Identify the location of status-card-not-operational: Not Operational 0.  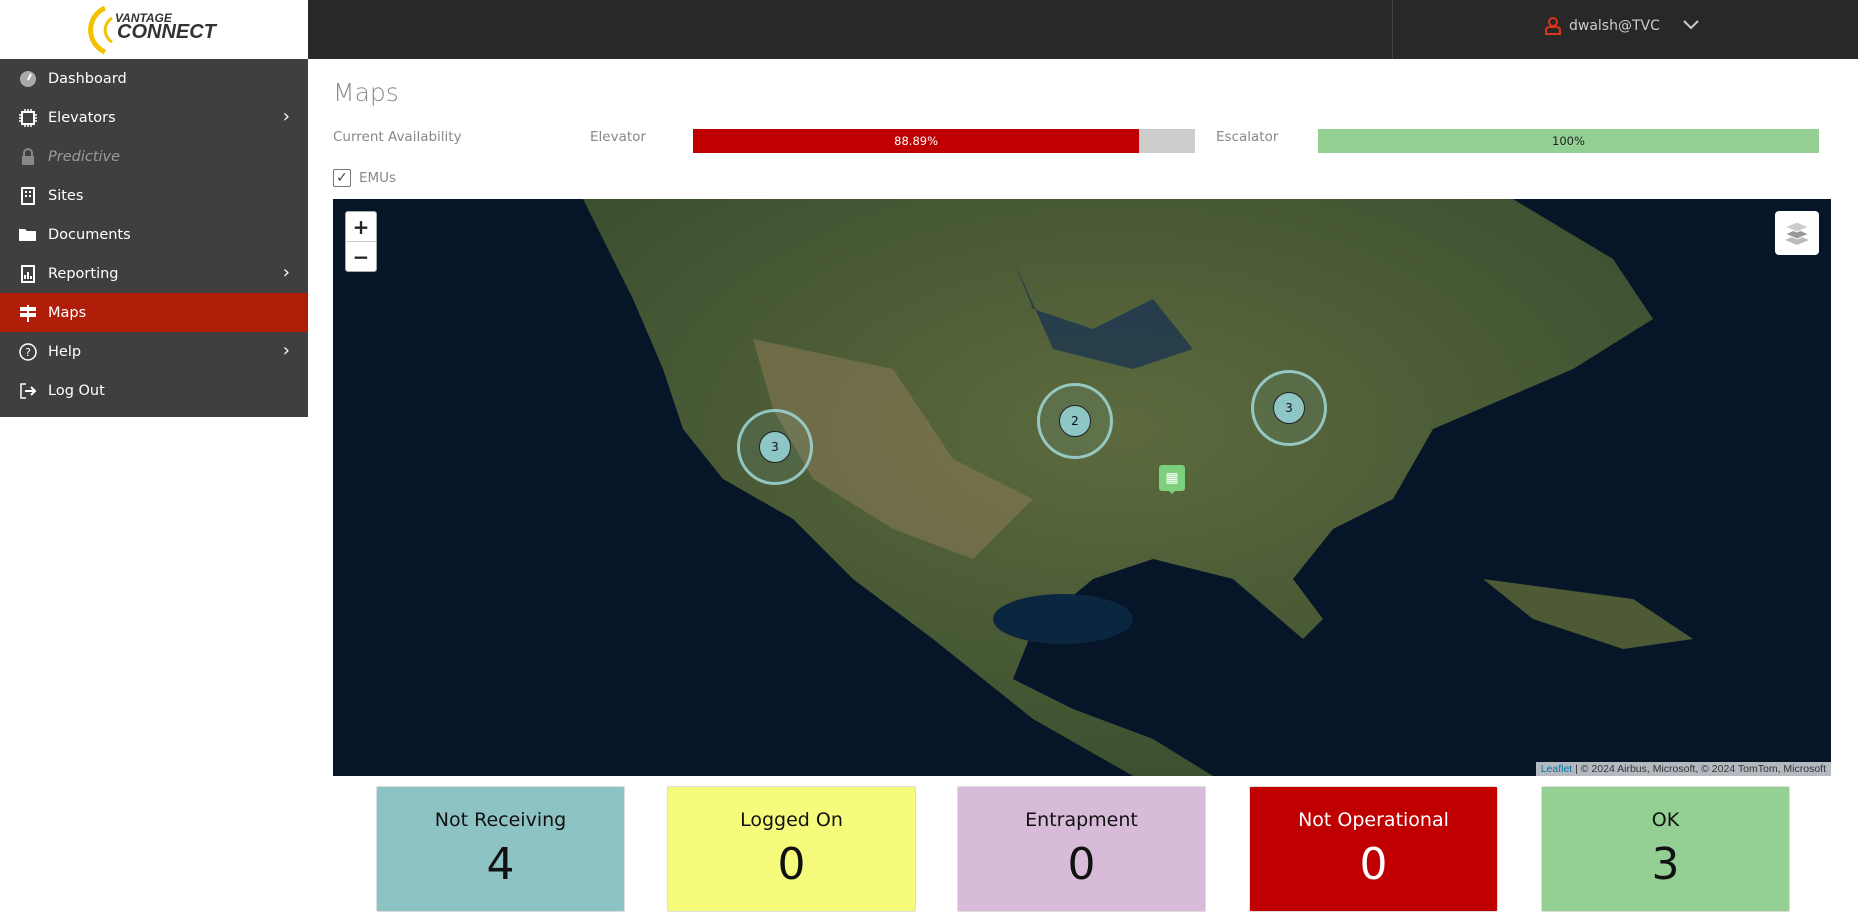
(1373, 849).